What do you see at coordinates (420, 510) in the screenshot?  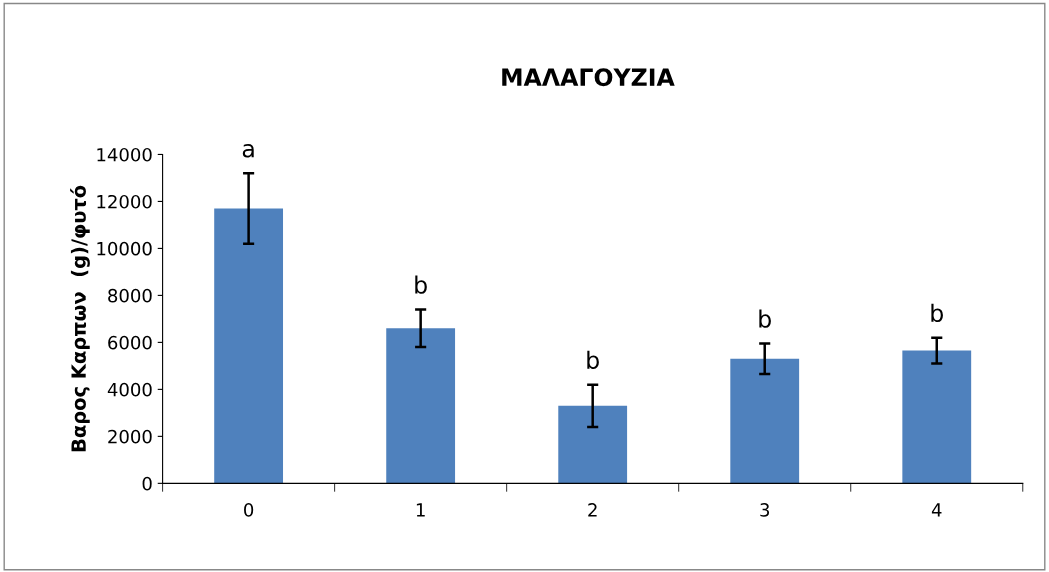 I see `x-tick-label: 1` at bounding box center [420, 510].